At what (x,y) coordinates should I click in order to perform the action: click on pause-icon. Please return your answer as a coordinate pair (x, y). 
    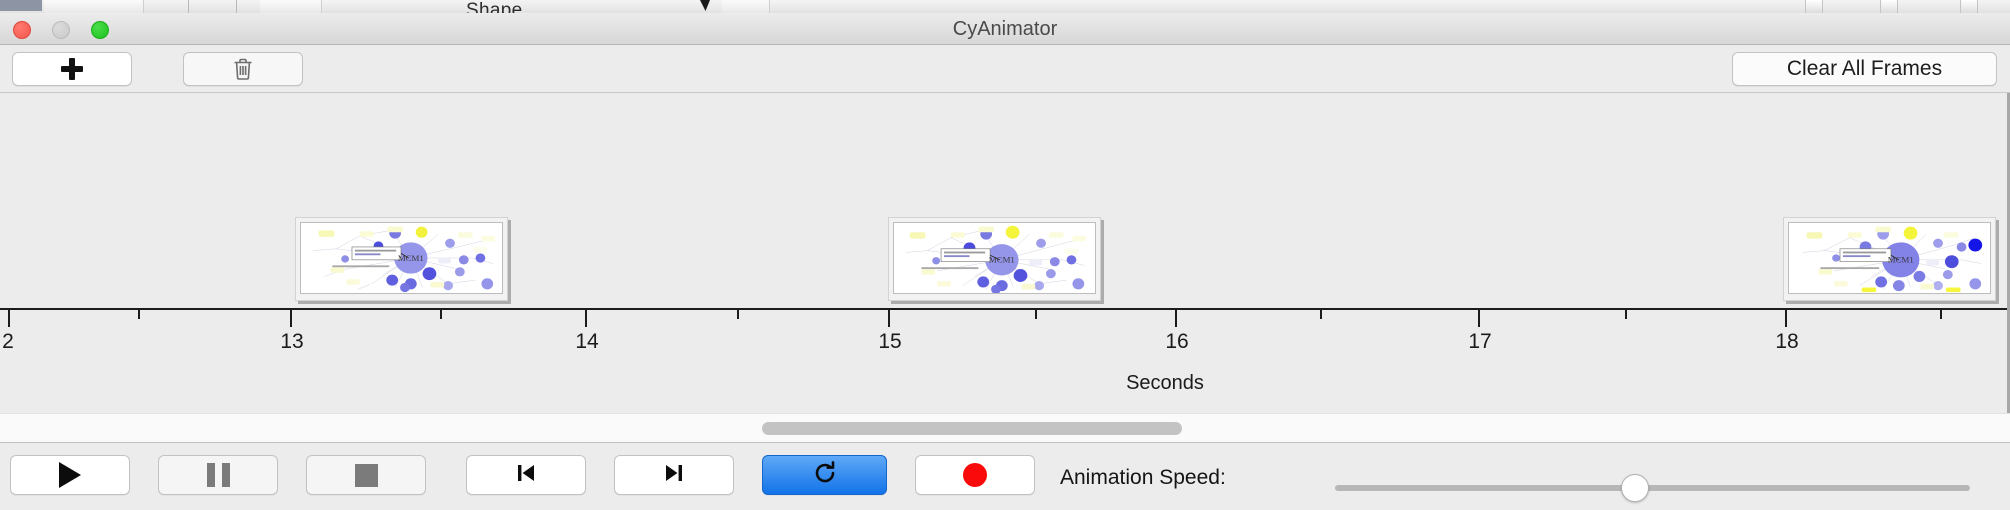
    Looking at the image, I should click on (218, 475).